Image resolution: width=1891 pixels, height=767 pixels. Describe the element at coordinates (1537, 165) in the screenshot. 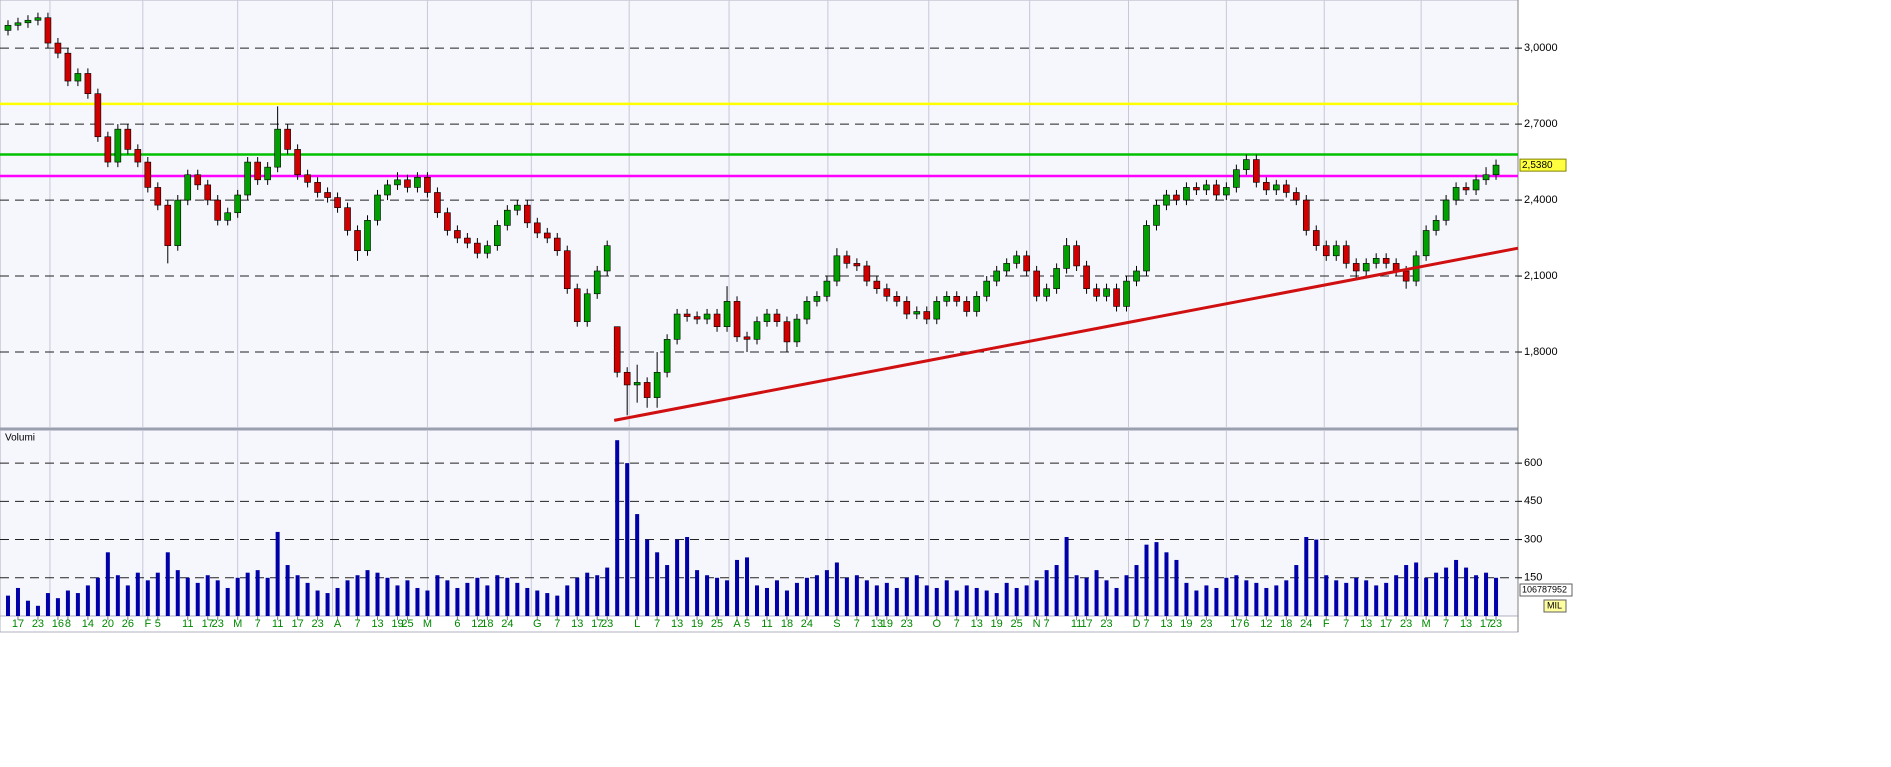

I see `last-price-label: 2,5380` at that location.